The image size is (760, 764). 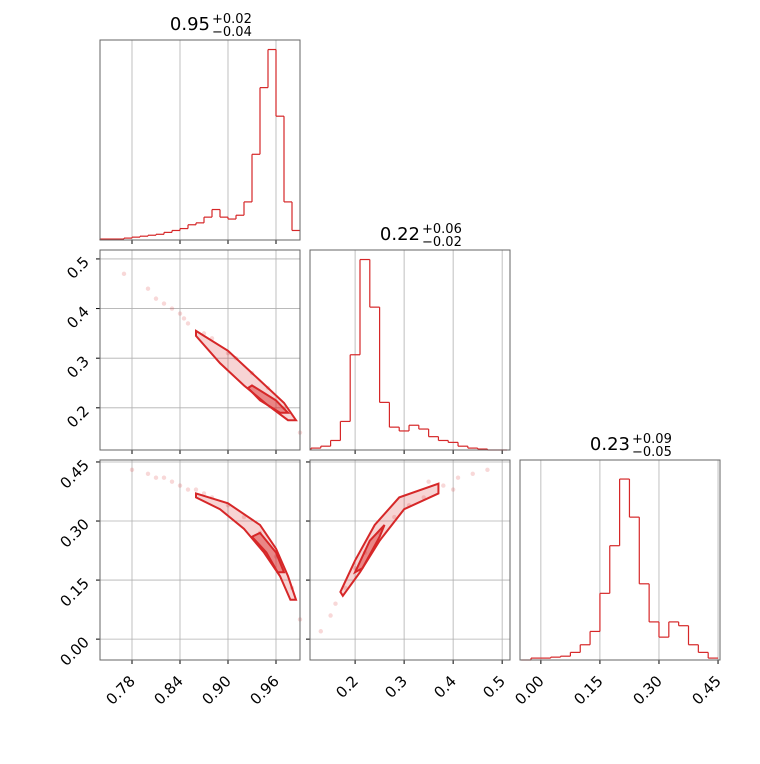 I want to click on title-lower: −0.02, so click(x=442, y=242).